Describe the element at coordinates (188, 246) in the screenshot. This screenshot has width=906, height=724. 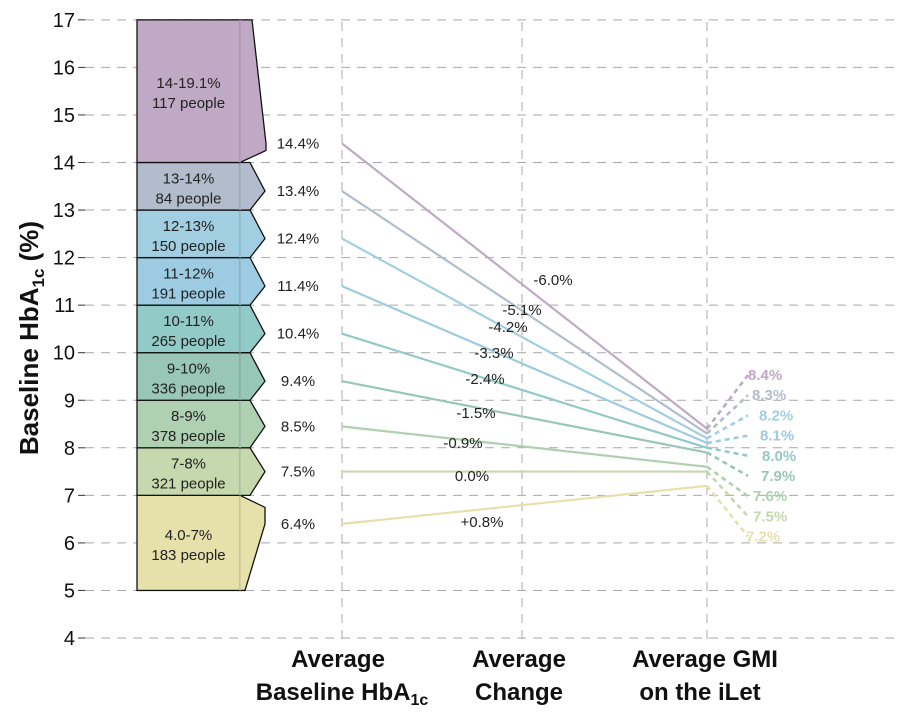
I see `group-people-label: 150 people` at that location.